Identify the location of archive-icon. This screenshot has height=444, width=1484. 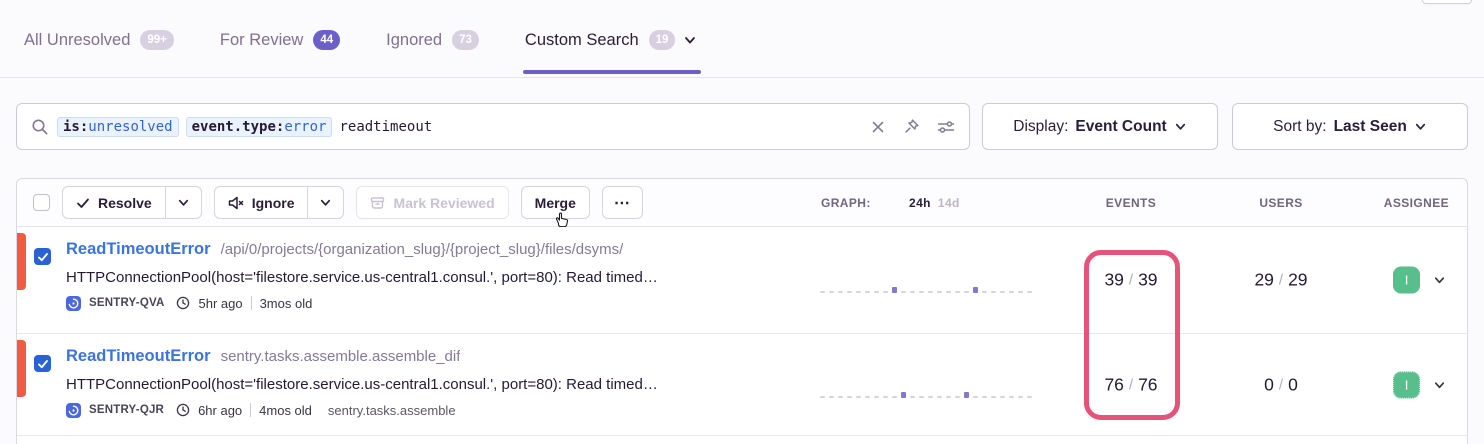
(378, 202).